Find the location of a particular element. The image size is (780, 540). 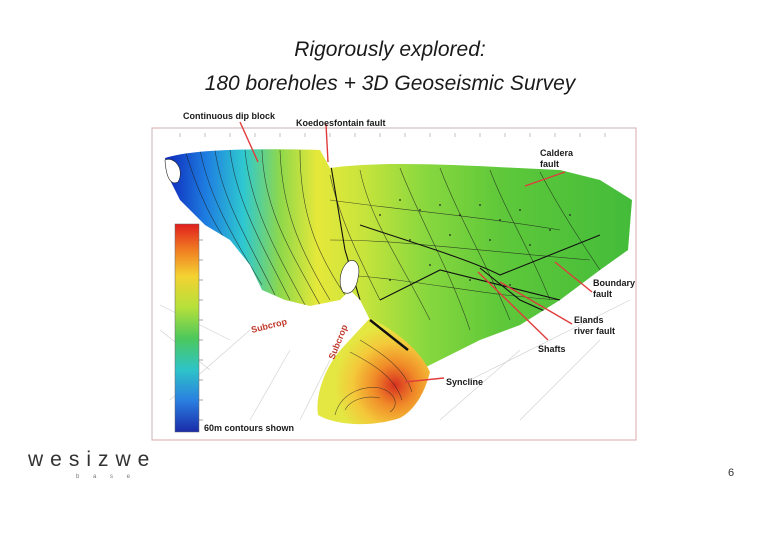

borehole-markers is located at coordinates (475, 242).